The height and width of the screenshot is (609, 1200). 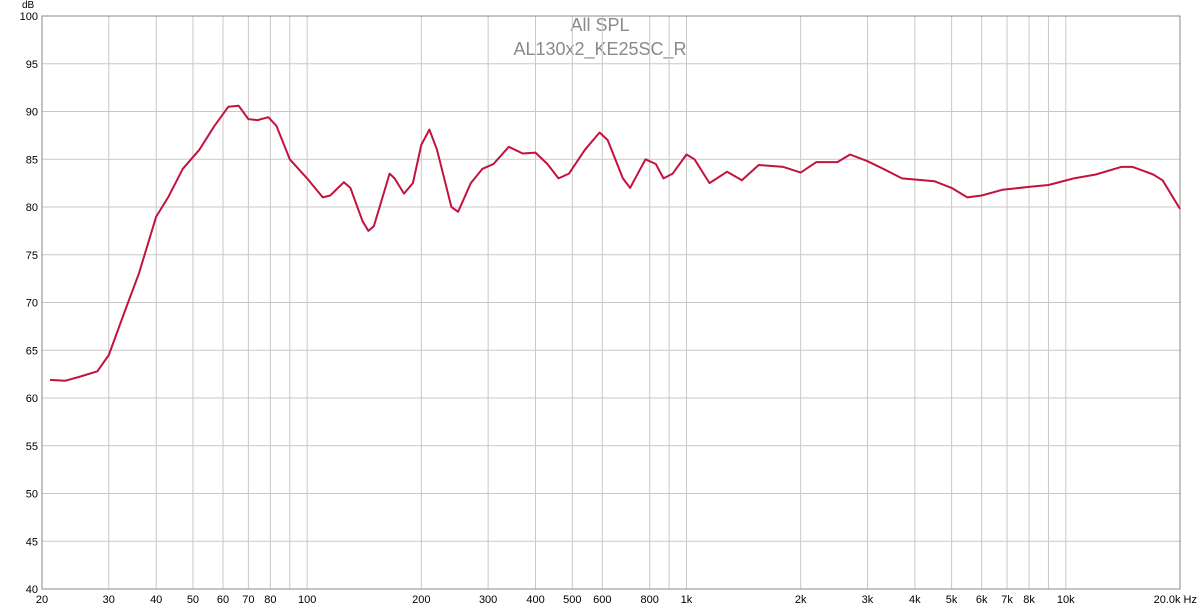 I want to click on x-tick-label: 1k, so click(x=687, y=600).